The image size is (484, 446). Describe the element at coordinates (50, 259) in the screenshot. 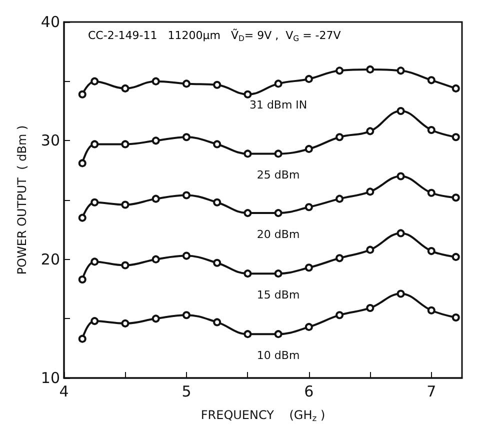

I see `y-tick-label: 20` at that location.